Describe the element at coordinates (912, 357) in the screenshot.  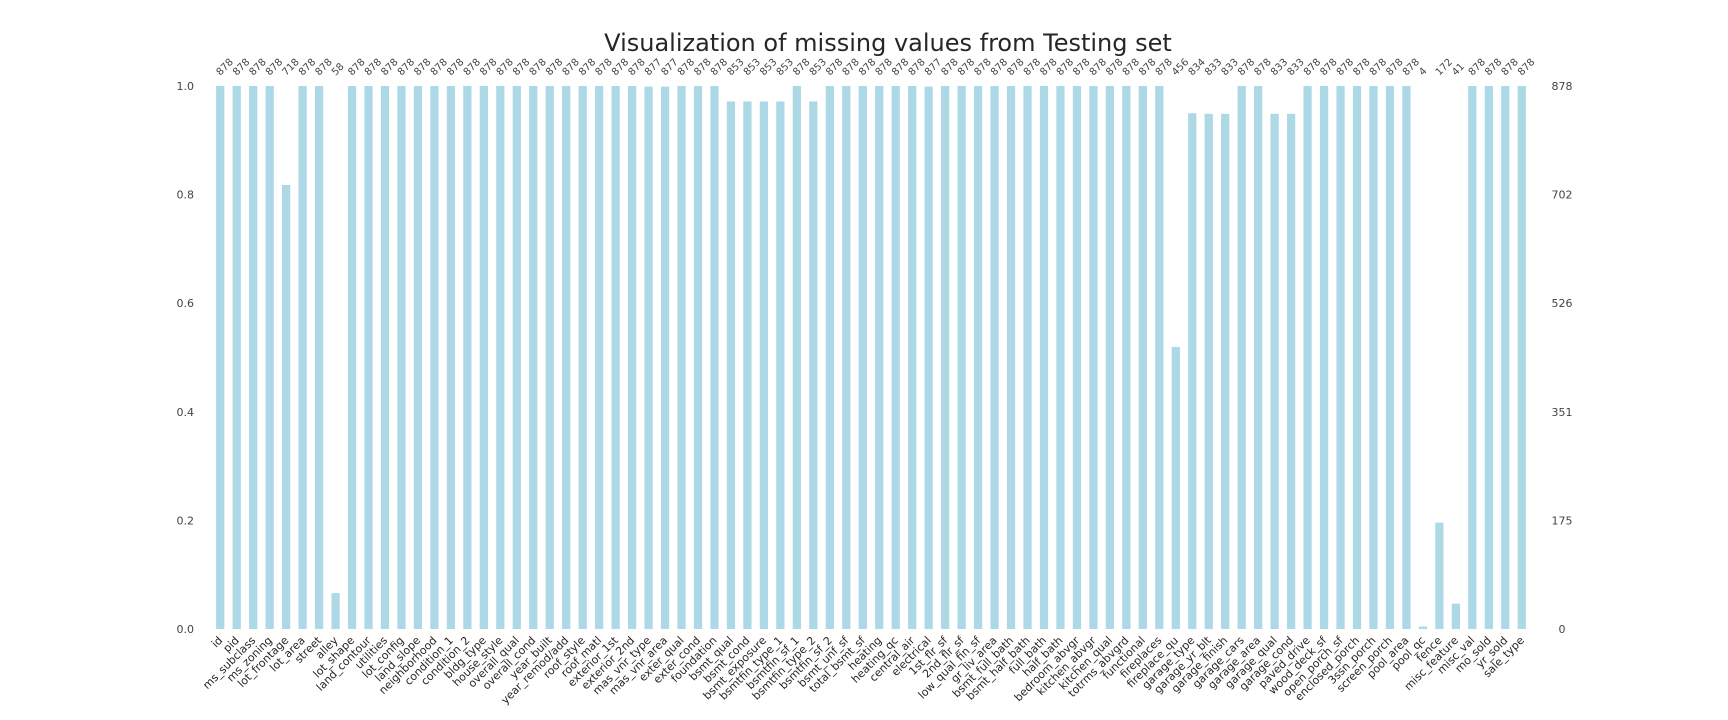
I see `bar-central_air` at that location.